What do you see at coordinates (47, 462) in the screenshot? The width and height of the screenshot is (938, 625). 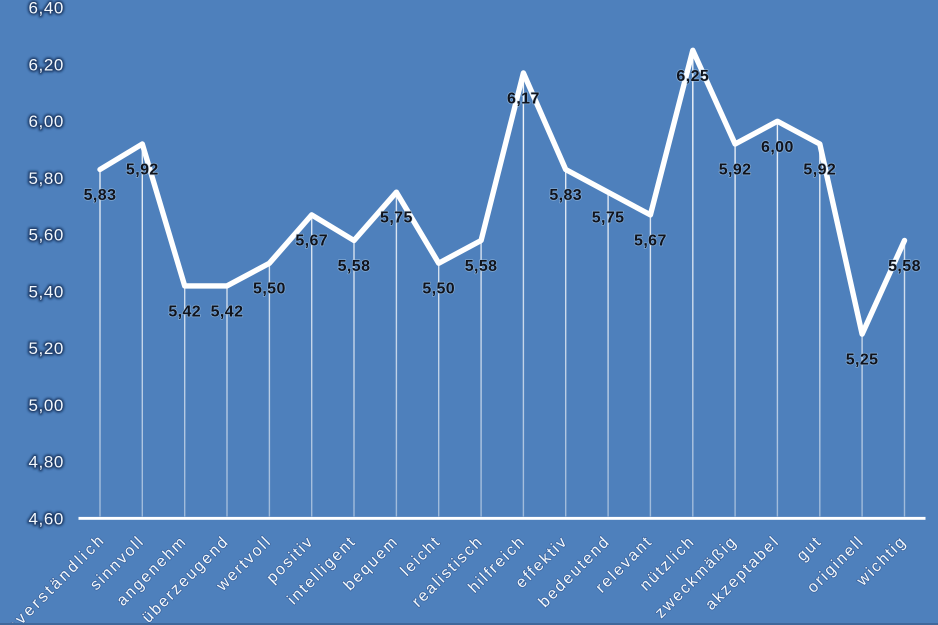 I see `svg-text: 4,80` at bounding box center [47, 462].